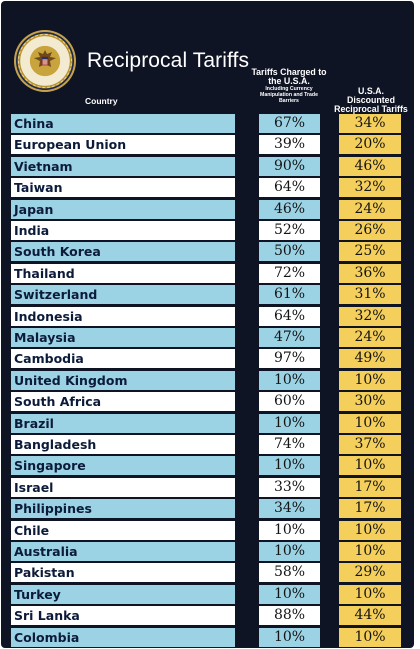  What do you see at coordinates (123, 273) in the screenshot?
I see `country-cell: Thailand` at bounding box center [123, 273].